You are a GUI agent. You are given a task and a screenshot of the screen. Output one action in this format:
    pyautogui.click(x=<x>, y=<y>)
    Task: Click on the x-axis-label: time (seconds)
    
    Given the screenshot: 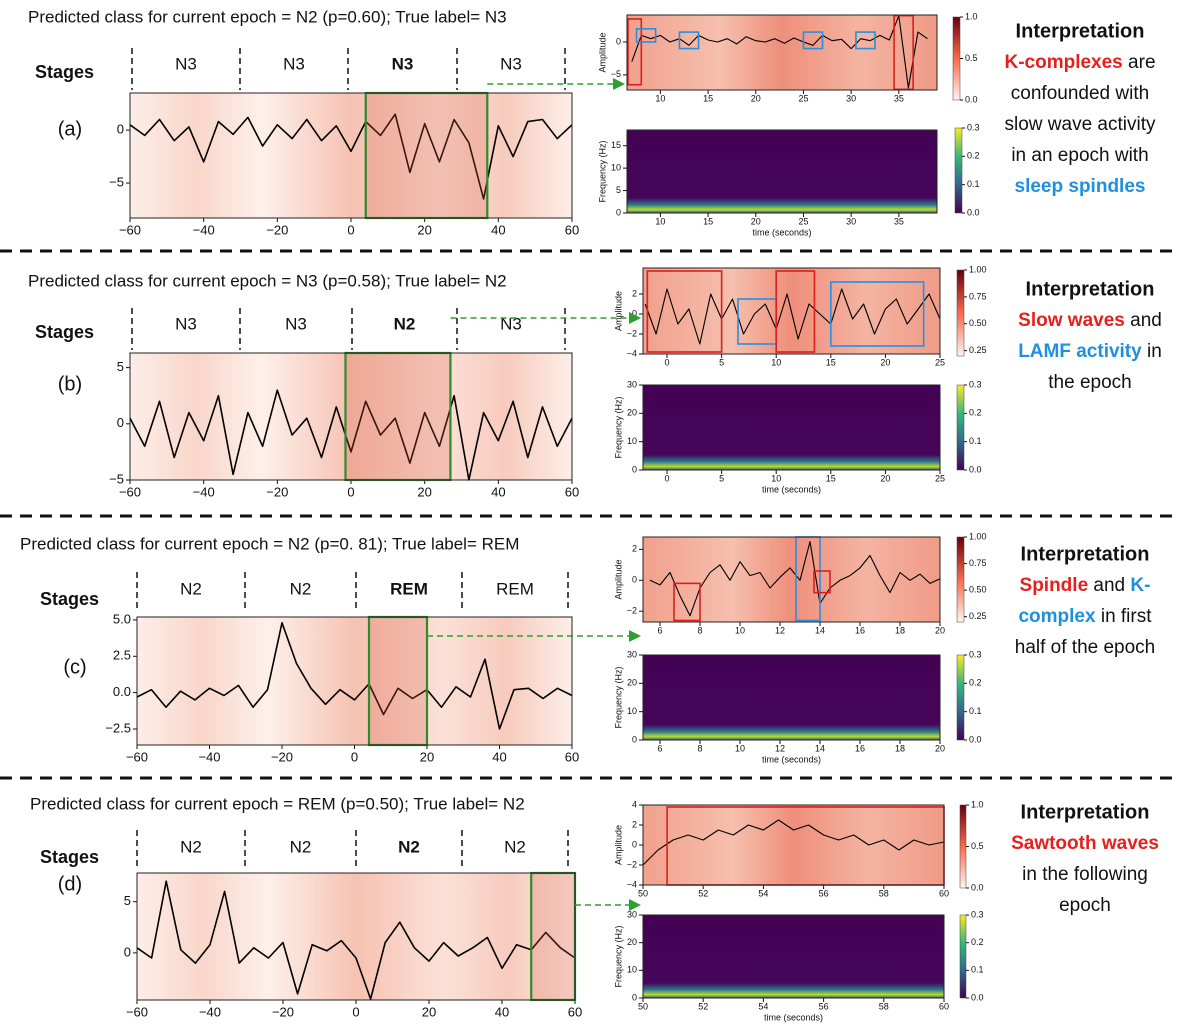 What is the action you would take?
    pyautogui.click(x=793, y=1017)
    